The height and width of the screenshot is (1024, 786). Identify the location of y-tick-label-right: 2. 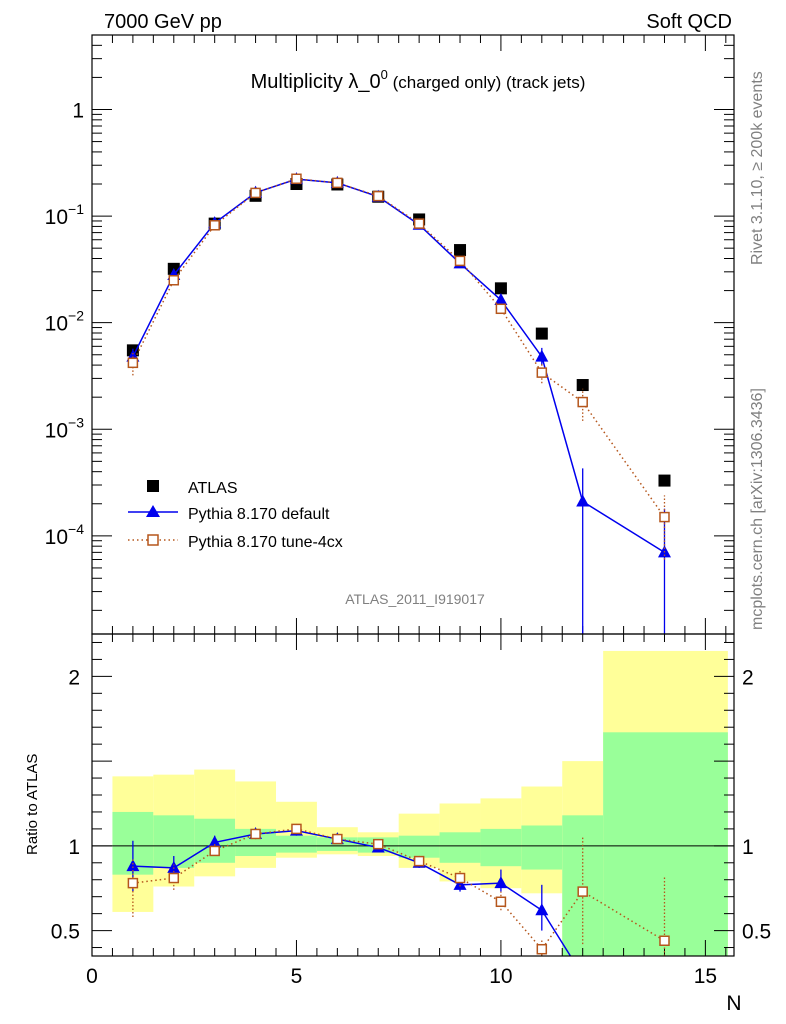
(748, 677).